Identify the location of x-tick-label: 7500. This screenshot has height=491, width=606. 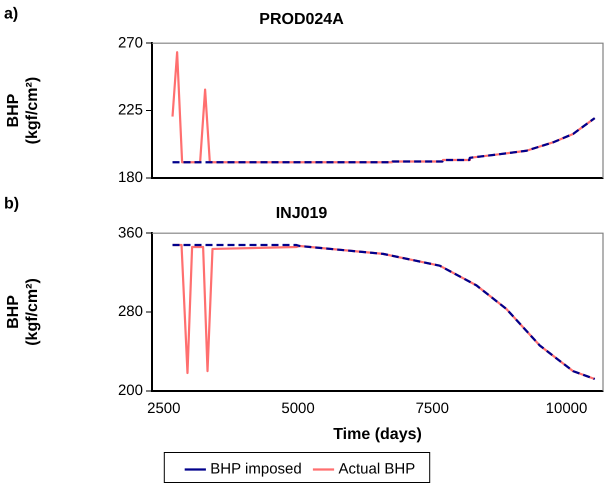
(432, 408).